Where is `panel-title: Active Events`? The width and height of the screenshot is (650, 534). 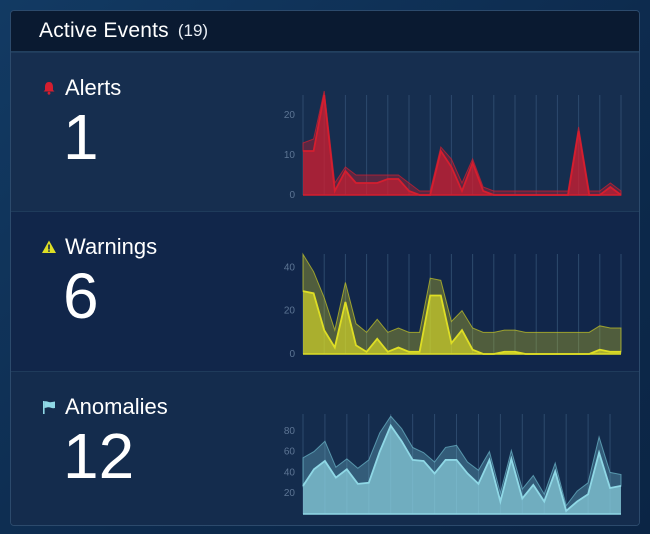
panel-title: Active Events is located at coordinates (104, 30).